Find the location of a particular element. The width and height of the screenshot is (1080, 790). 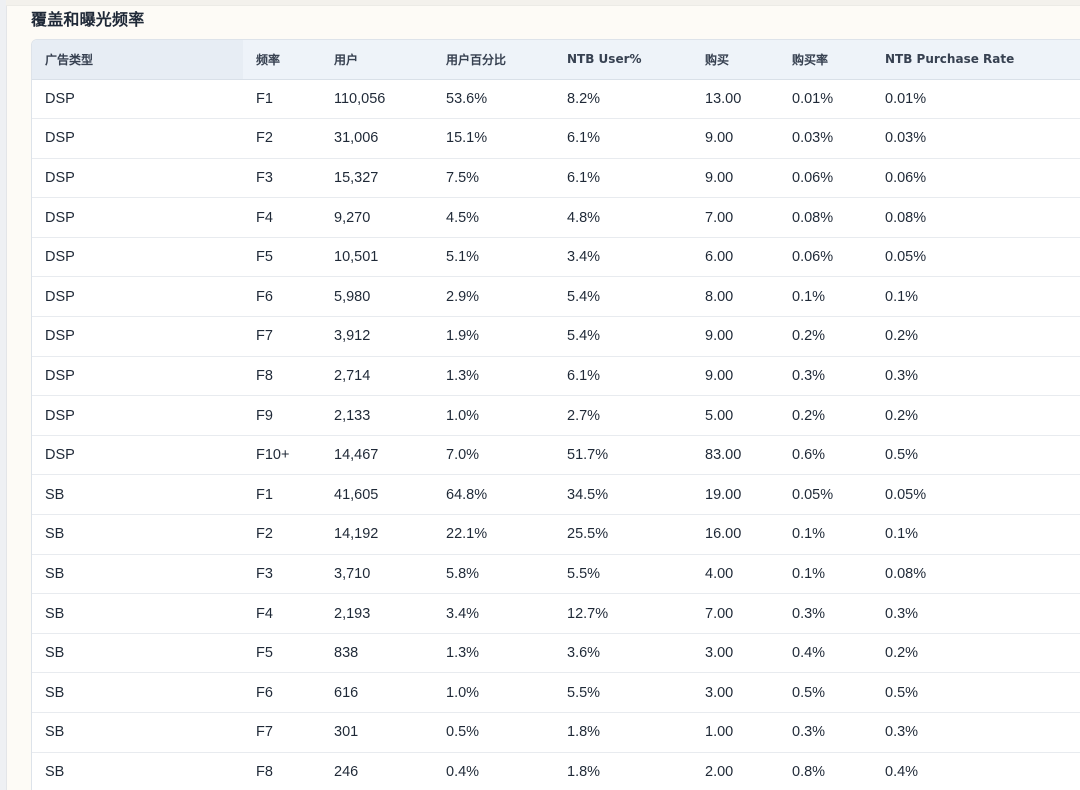

table-row: SB F3 3,710 5.8% 5.5% 4.00 0.1% 0.08% is located at coordinates (556, 574).